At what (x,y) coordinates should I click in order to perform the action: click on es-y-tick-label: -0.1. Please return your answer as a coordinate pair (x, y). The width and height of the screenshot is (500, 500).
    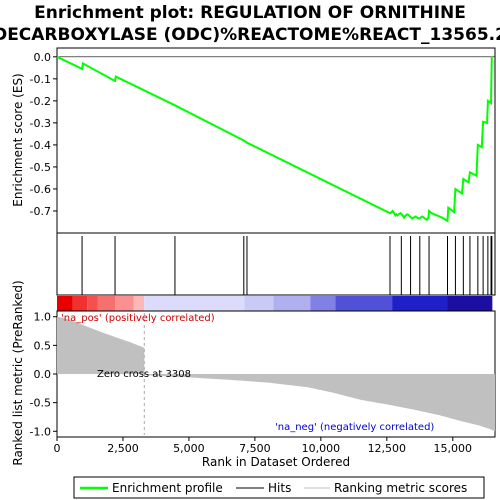
    Looking at the image, I should click on (40, 79).